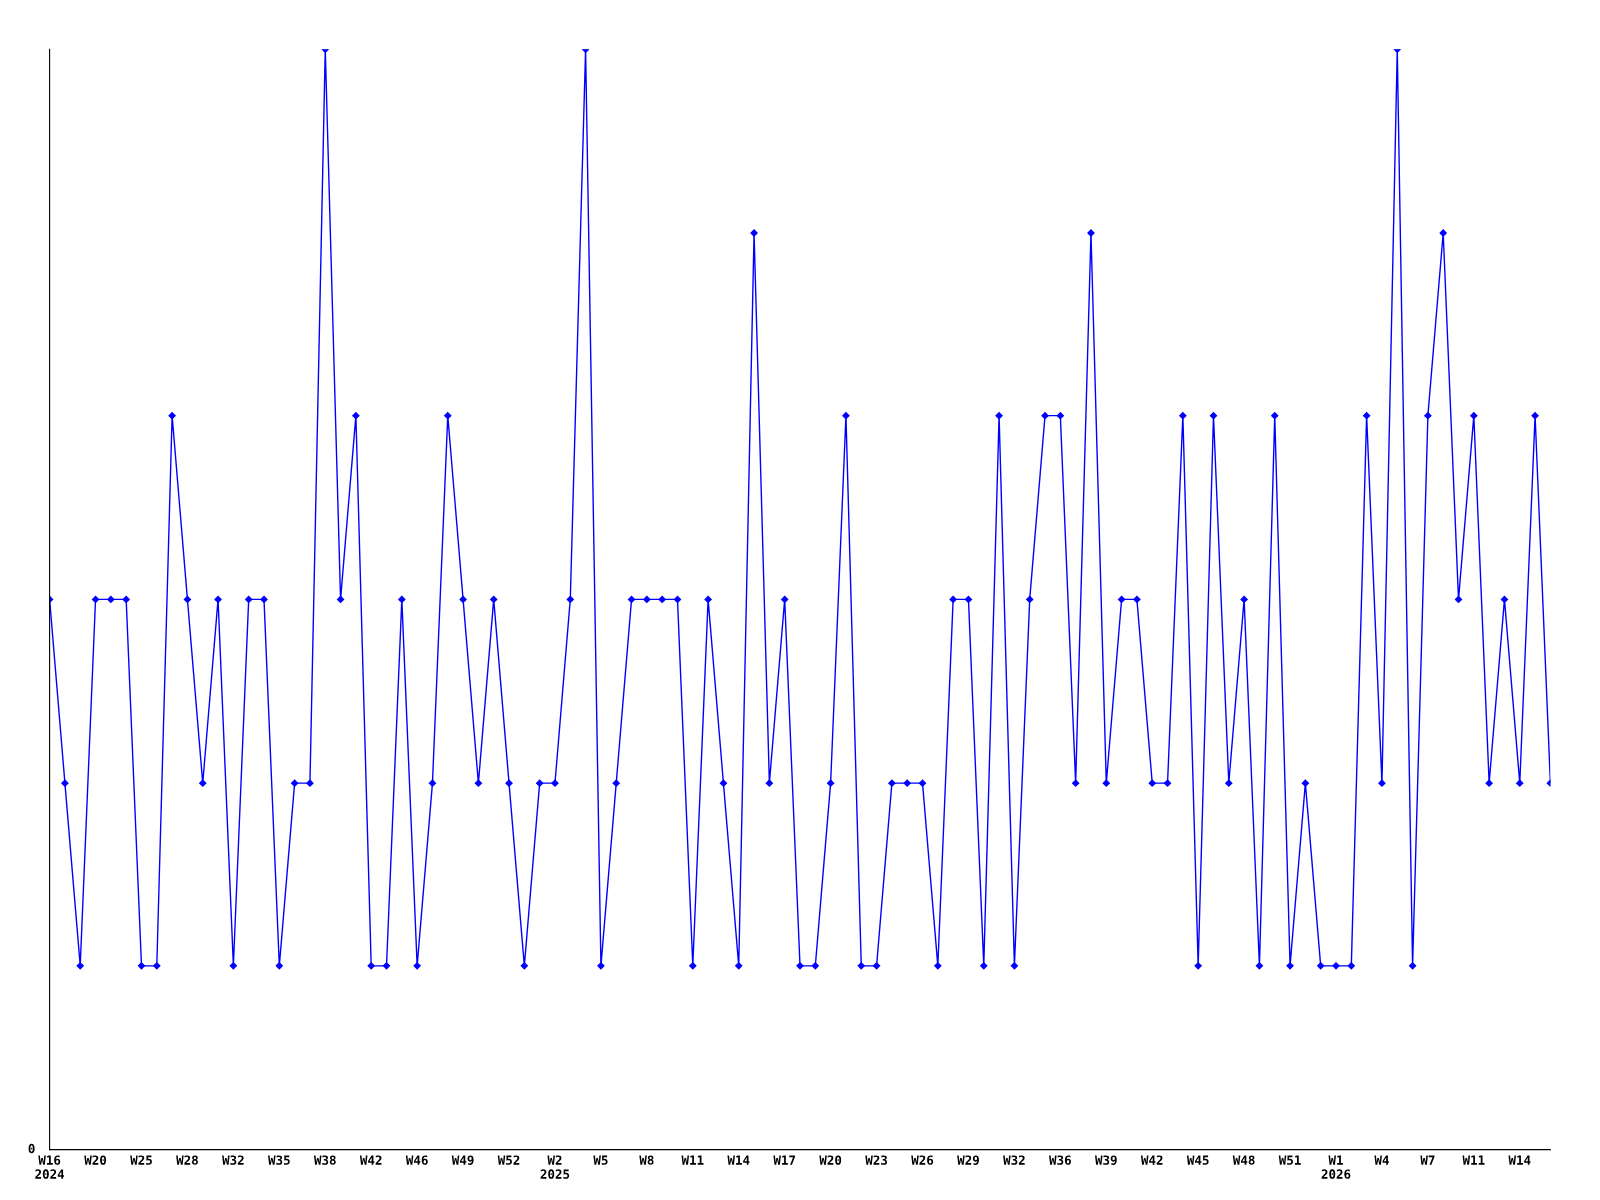 Image resolution: width=1600 pixels, height=1200 pixels. What do you see at coordinates (508, 1160) in the screenshot?
I see `x-tick-label: W52` at bounding box center [508, 1160].